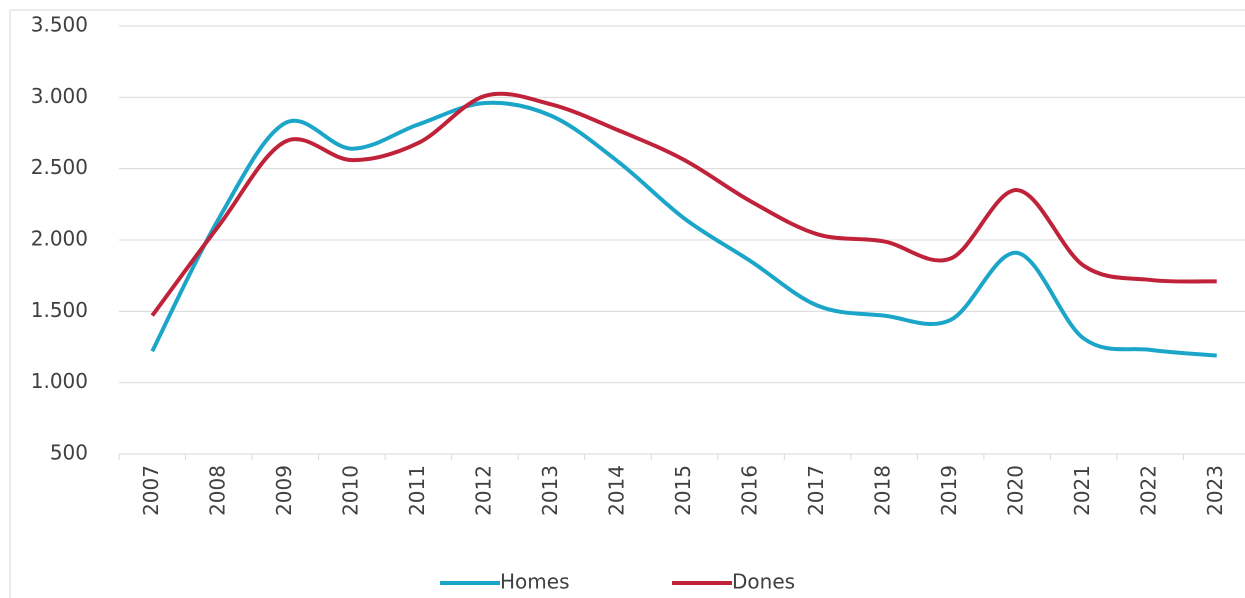  What do you see at coordinates (534, 582) in the screenshot?
I see `legend-label: Homes` at bounding box center [534, 582].